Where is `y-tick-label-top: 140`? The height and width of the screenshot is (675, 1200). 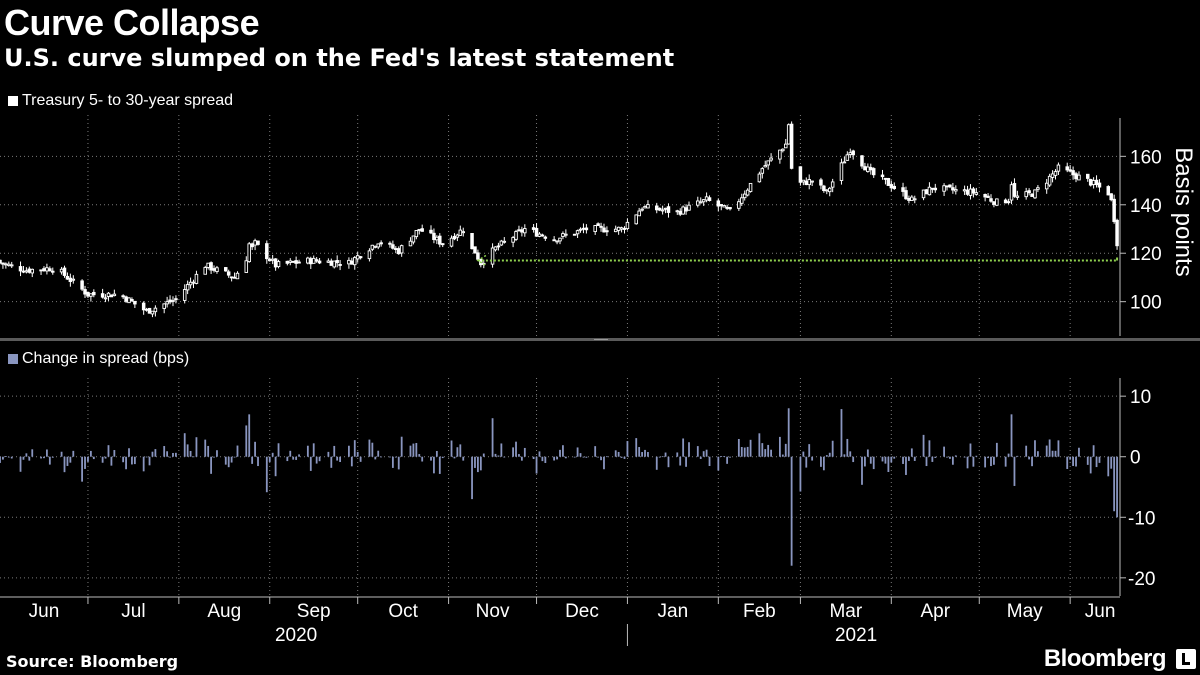
y-tick-label-top: 140 is located at coordinates (1146, 206).